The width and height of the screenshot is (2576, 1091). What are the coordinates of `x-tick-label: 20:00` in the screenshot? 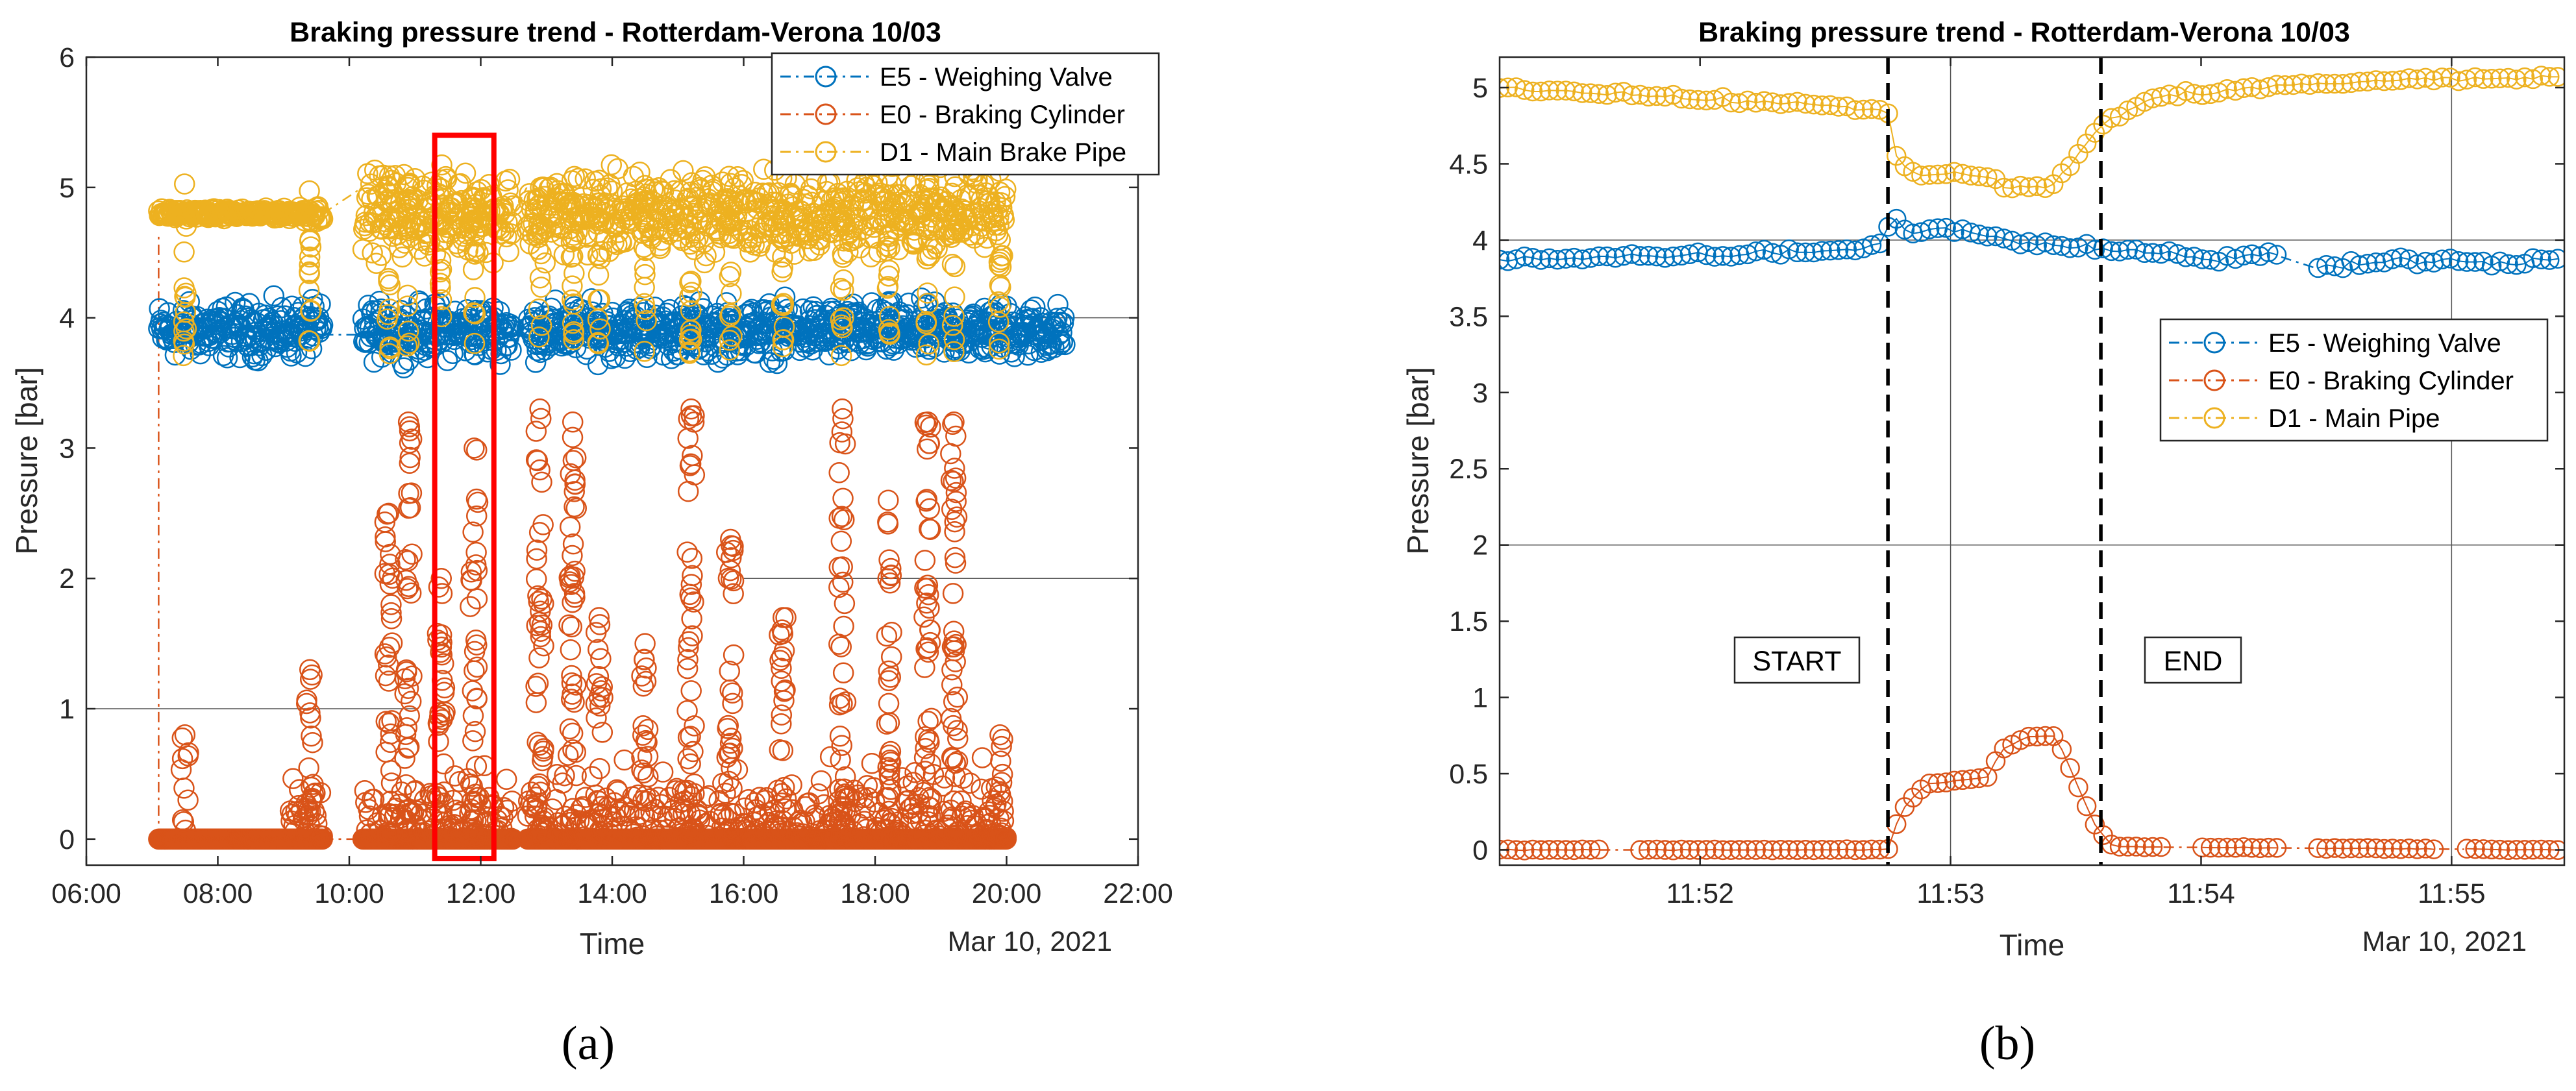 It's located at (1007, 894).